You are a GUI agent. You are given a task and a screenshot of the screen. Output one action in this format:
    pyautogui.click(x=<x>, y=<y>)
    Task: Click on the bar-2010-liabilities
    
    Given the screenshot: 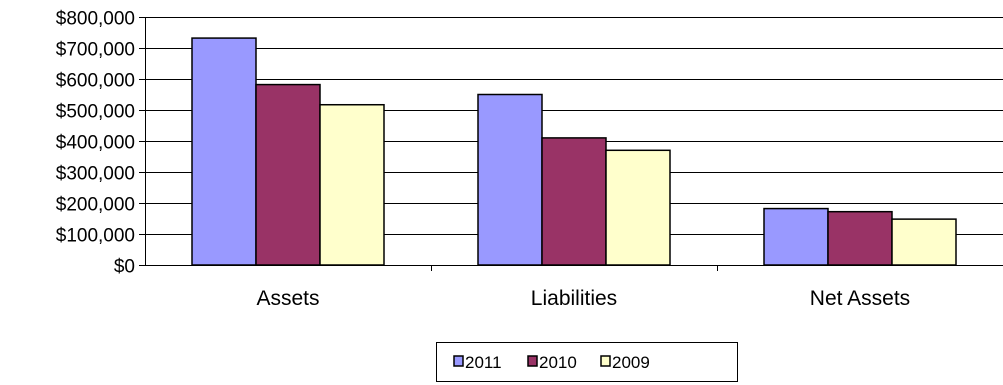 What is the action you would take?
    pyautogui.click(x=574, y=201)
    